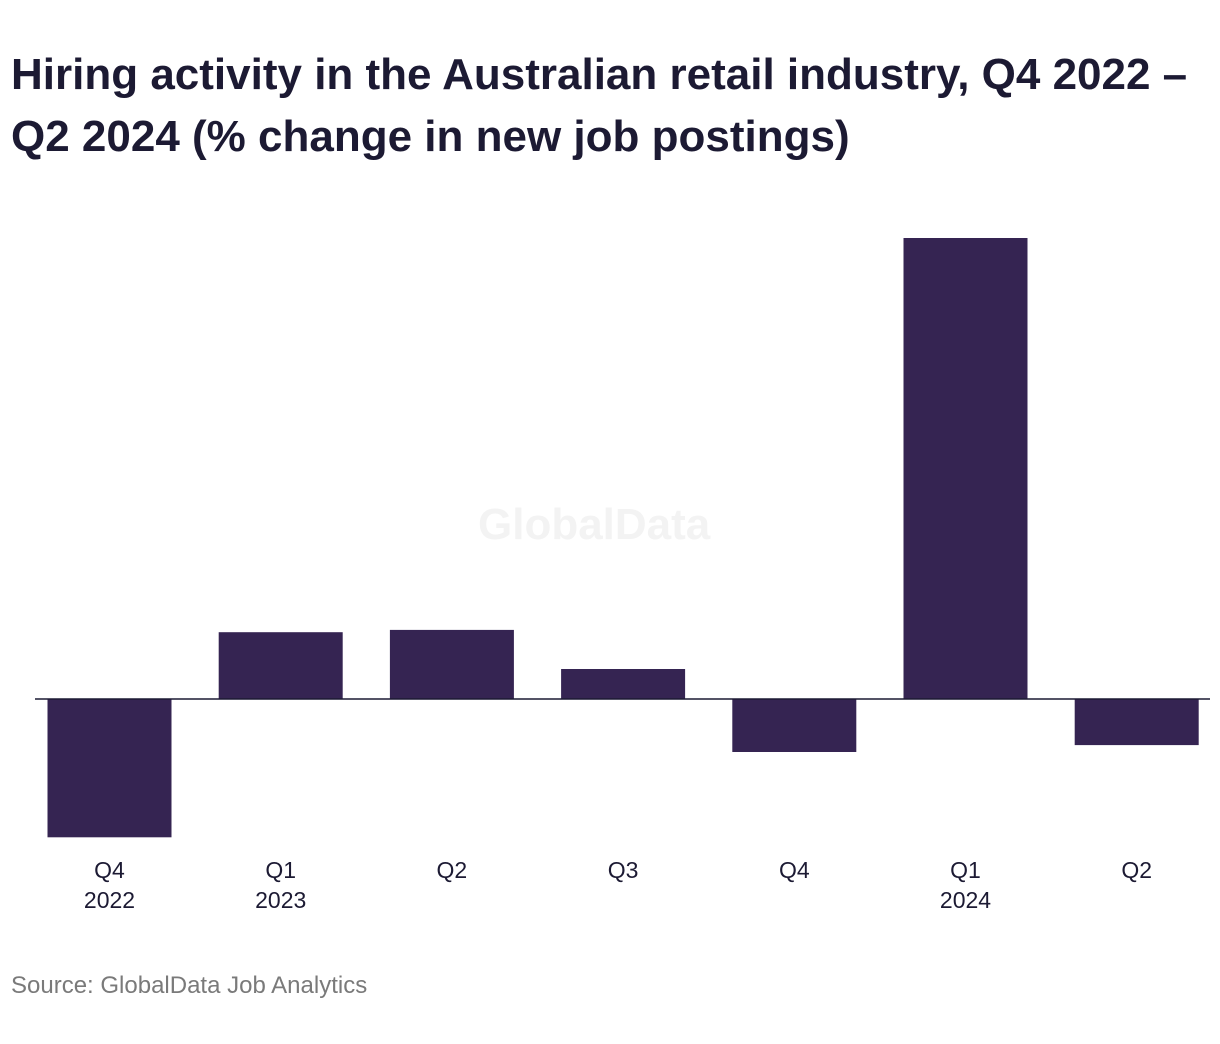  What do you see at coordinates (109, 900) in the screenshot?
I see `x-tick-year-label: 2022` at bounding box center [109, 900].